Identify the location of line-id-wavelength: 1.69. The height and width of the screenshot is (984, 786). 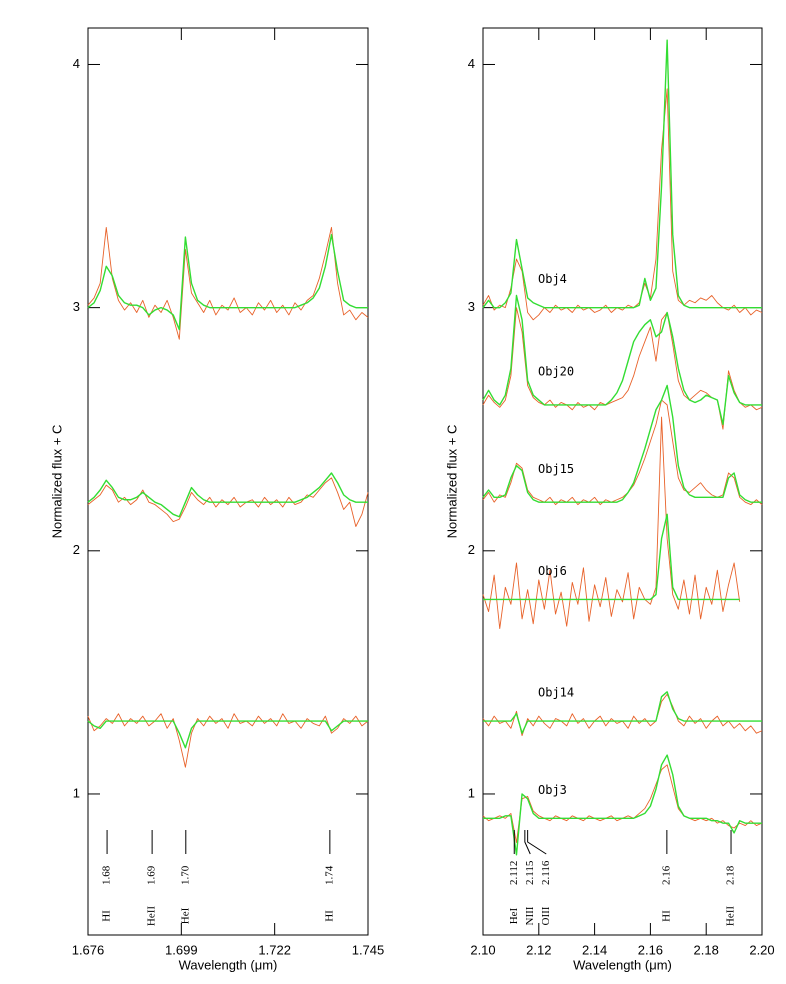
(152, 875).